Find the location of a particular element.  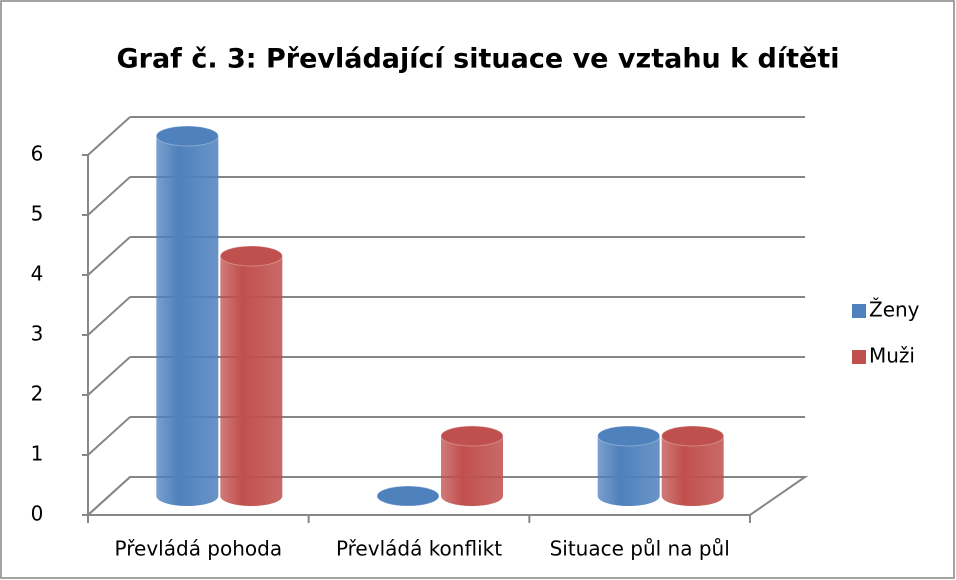

x-tick-label: Převládá konflikt is located at coordinates (419, 549).